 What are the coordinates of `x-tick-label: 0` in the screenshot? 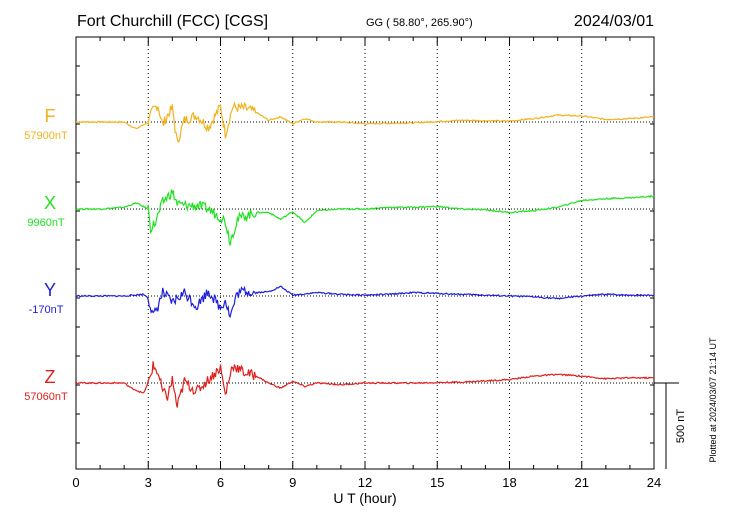 It's located at (75, 482).